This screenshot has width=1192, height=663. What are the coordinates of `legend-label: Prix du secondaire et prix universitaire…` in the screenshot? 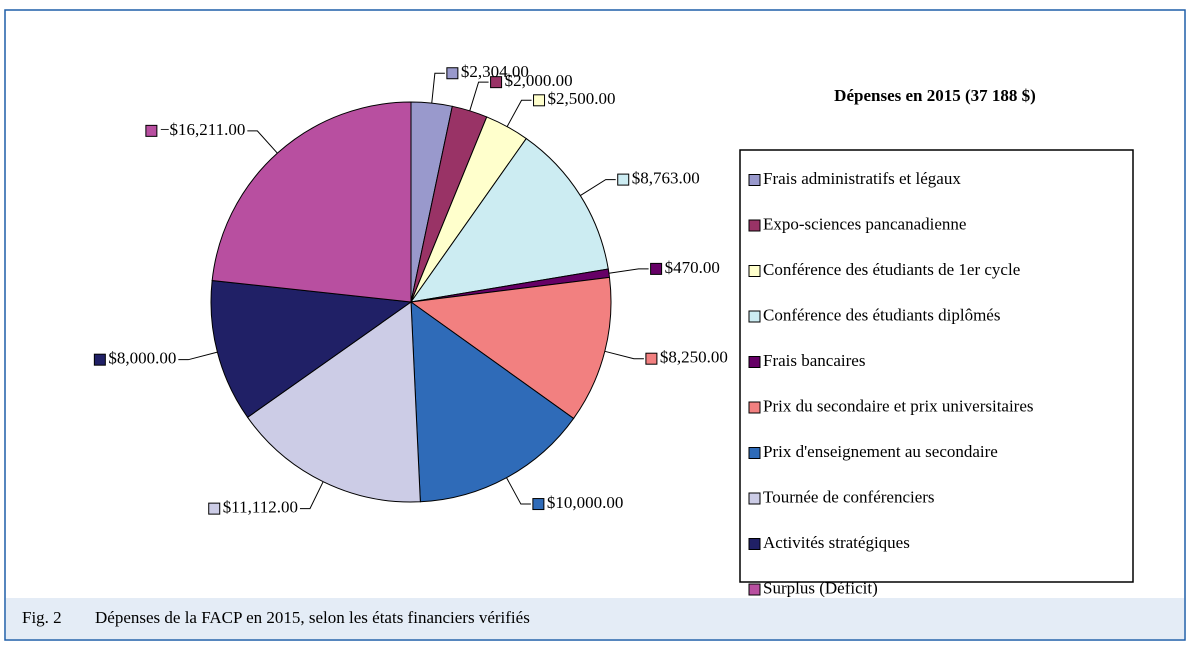 It's located at (898, 405).